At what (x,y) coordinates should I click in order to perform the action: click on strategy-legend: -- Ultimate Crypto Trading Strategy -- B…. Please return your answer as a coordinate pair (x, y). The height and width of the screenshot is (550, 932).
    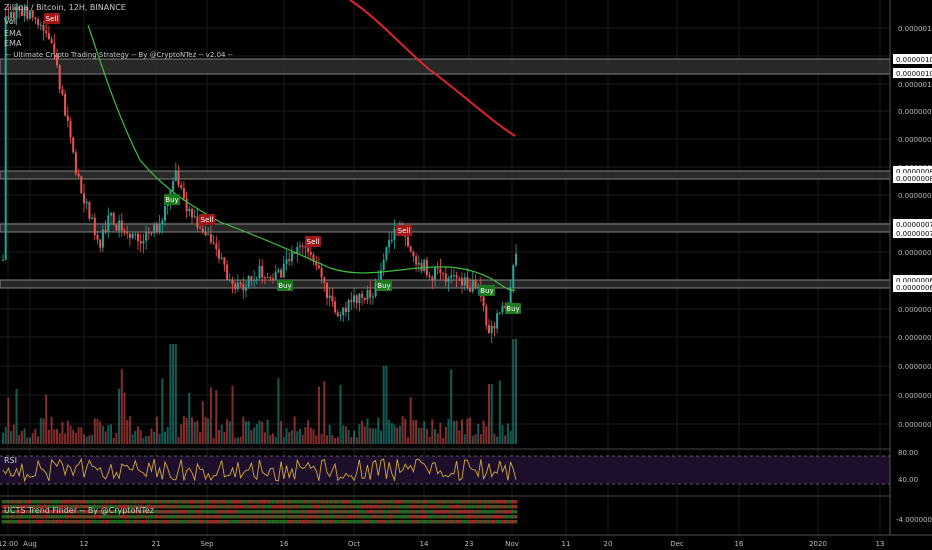
    Looking at the image, I should click on (119, 55).